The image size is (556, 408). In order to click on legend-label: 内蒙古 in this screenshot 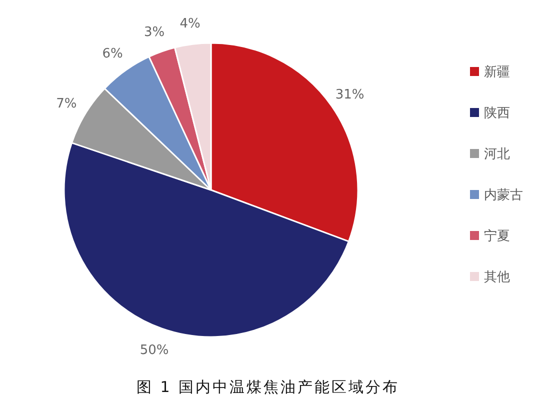, I will do `click(503, 195)`.